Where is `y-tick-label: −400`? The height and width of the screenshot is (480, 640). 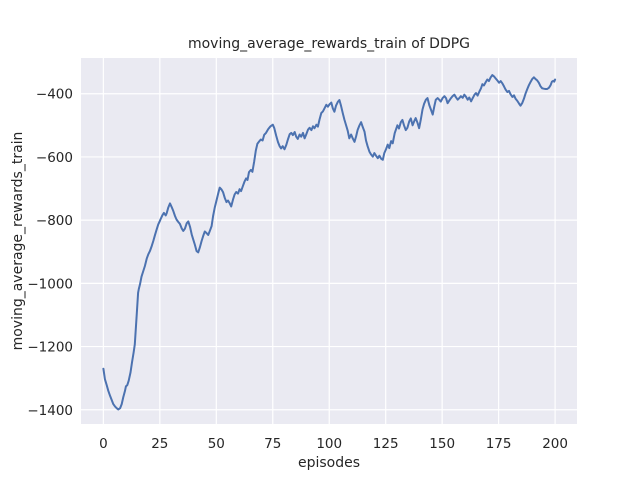
y-tick-label: −400 is located at coordinates (54, 95).